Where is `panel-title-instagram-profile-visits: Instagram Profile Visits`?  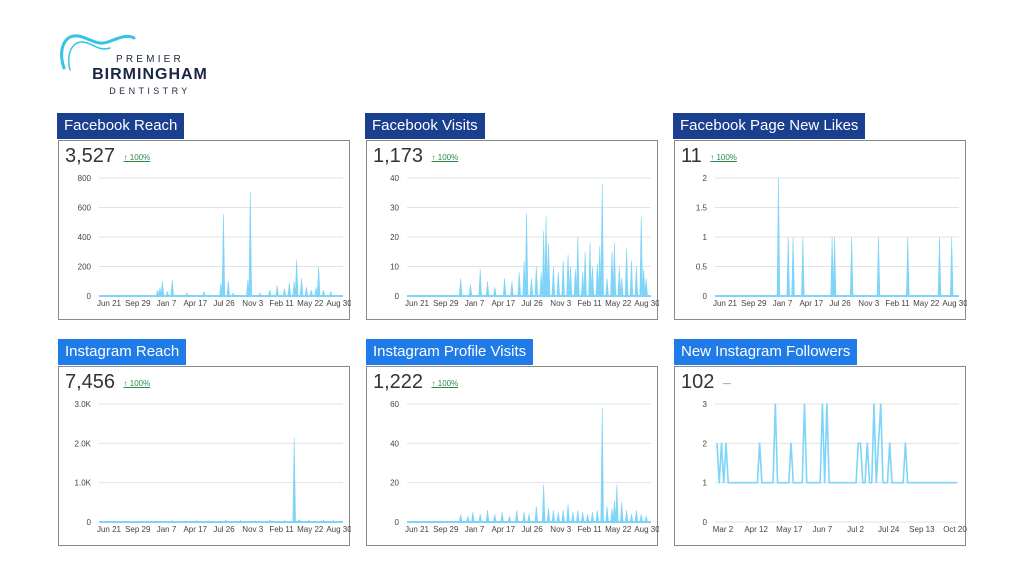
panel-title-instagram-profile-visits: Instagram Profile Visits is located at coordinates (450, 352).